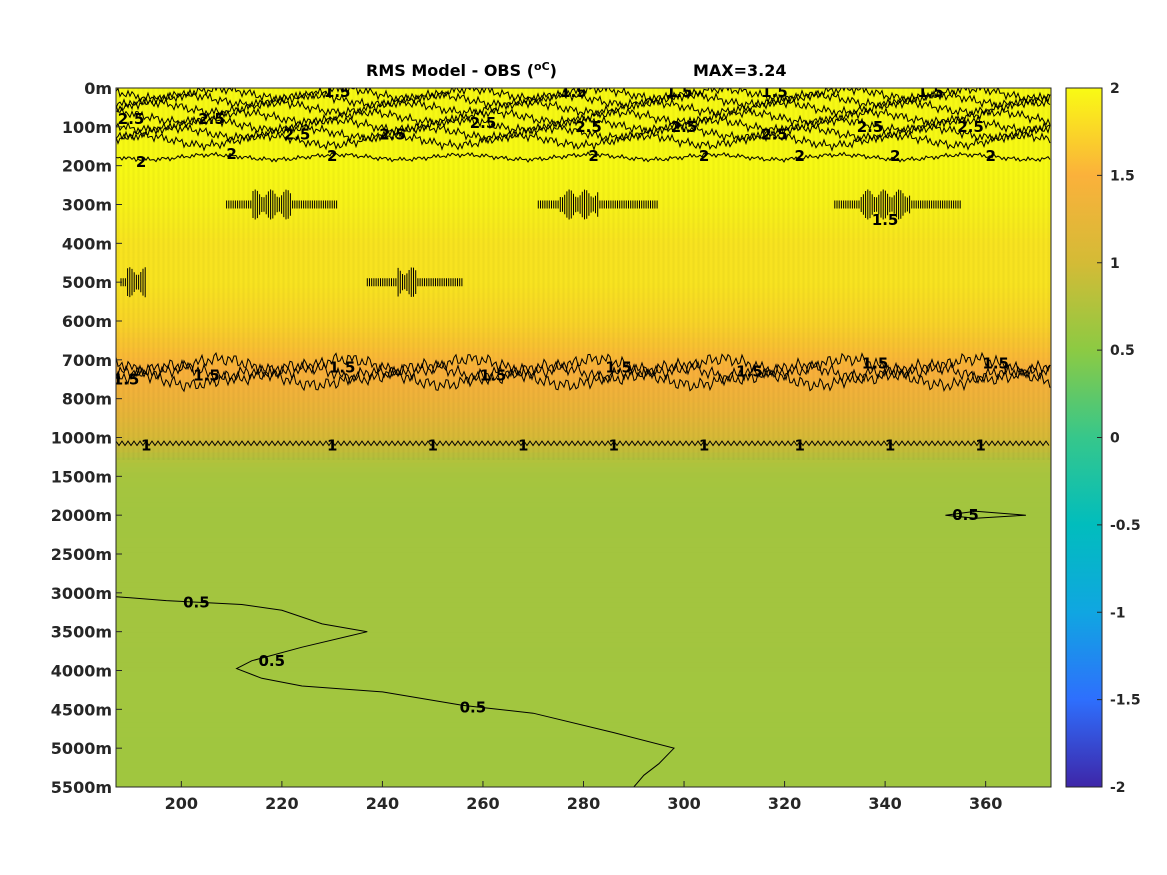 Image resolution: width=1167 pixels, height=875 pixels. I want to click on colorbar: 2 1.5 1 0.5 0 -0.5 -1 -1.5 -2, so click(1103, 438).